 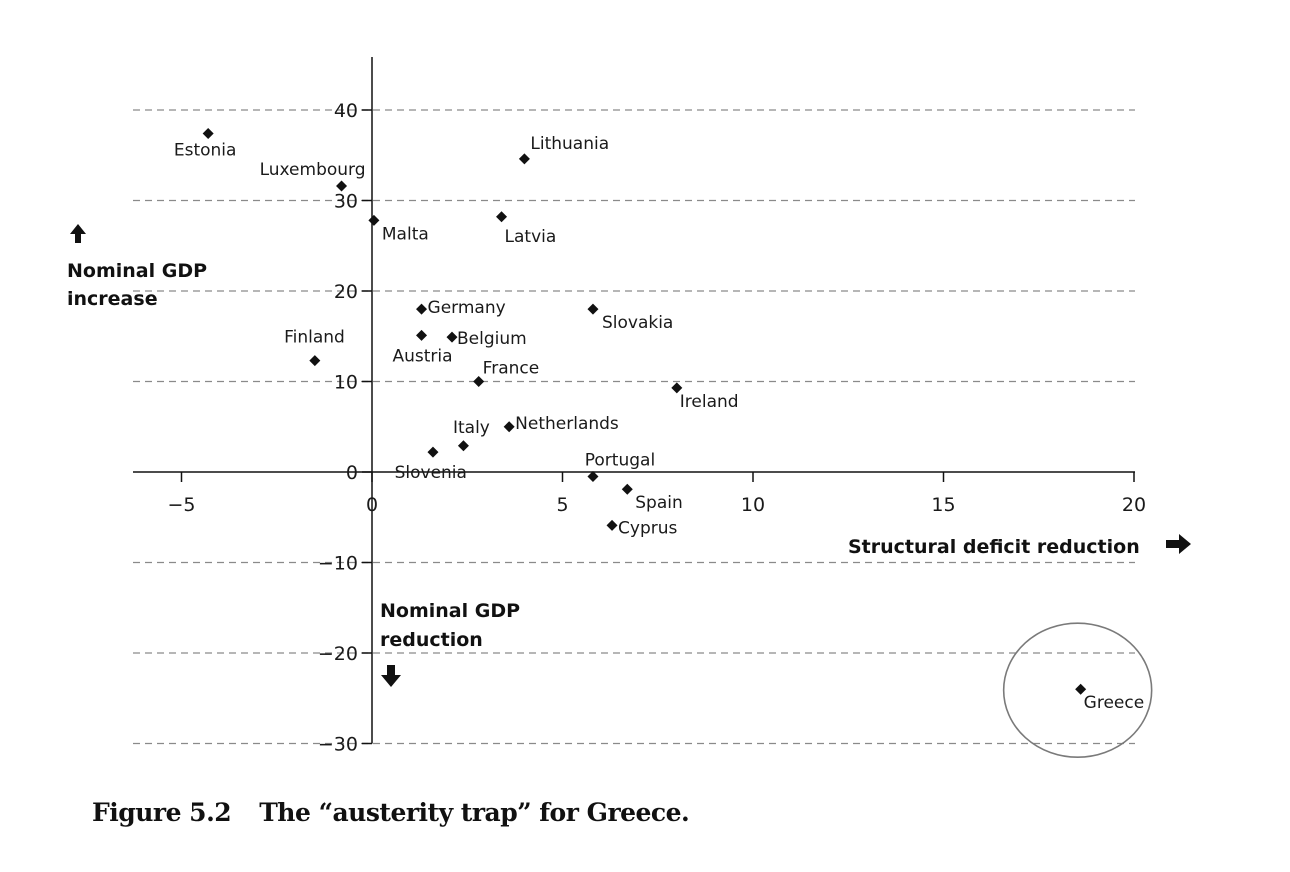 I want to click on data-point: Finland, so click(x=314, y=347).